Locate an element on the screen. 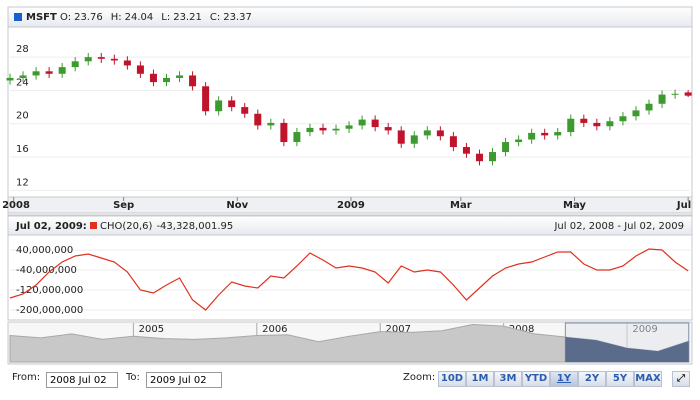 The width and height of the screenshot is (700, 400). y-tick-label: 28 is located at coordinates (22, 49).